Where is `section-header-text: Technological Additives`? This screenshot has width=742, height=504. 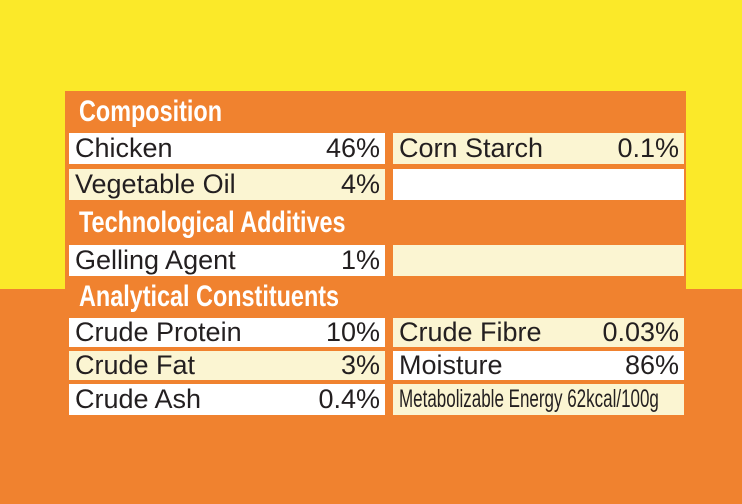 section-header-text: Technological Additives is located at coordinates (212, 222).